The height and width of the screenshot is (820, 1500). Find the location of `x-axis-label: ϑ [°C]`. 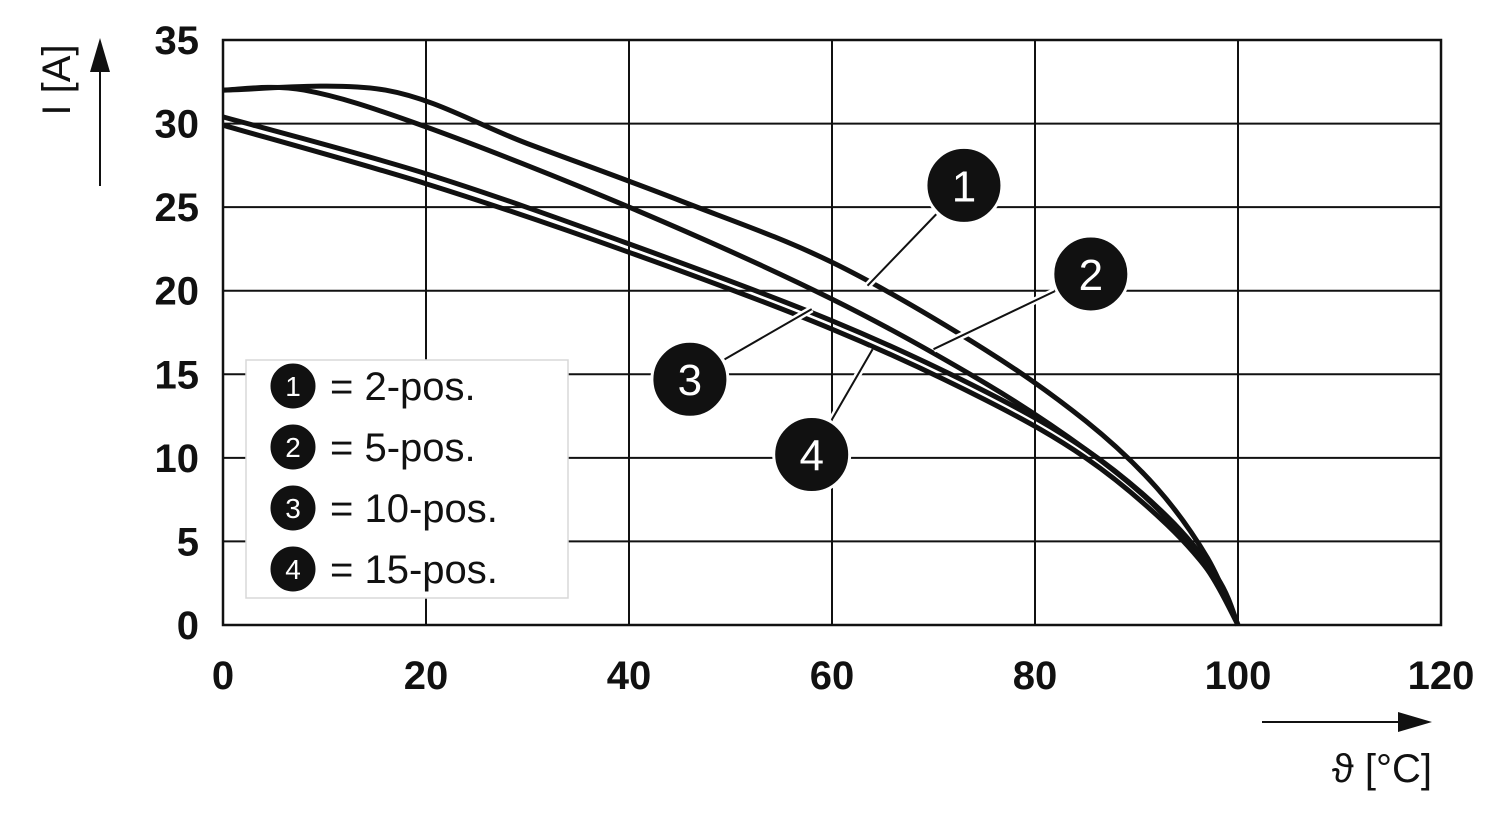

x-axis-label: ϑ [°C] is located at coordinates (1382, 769).